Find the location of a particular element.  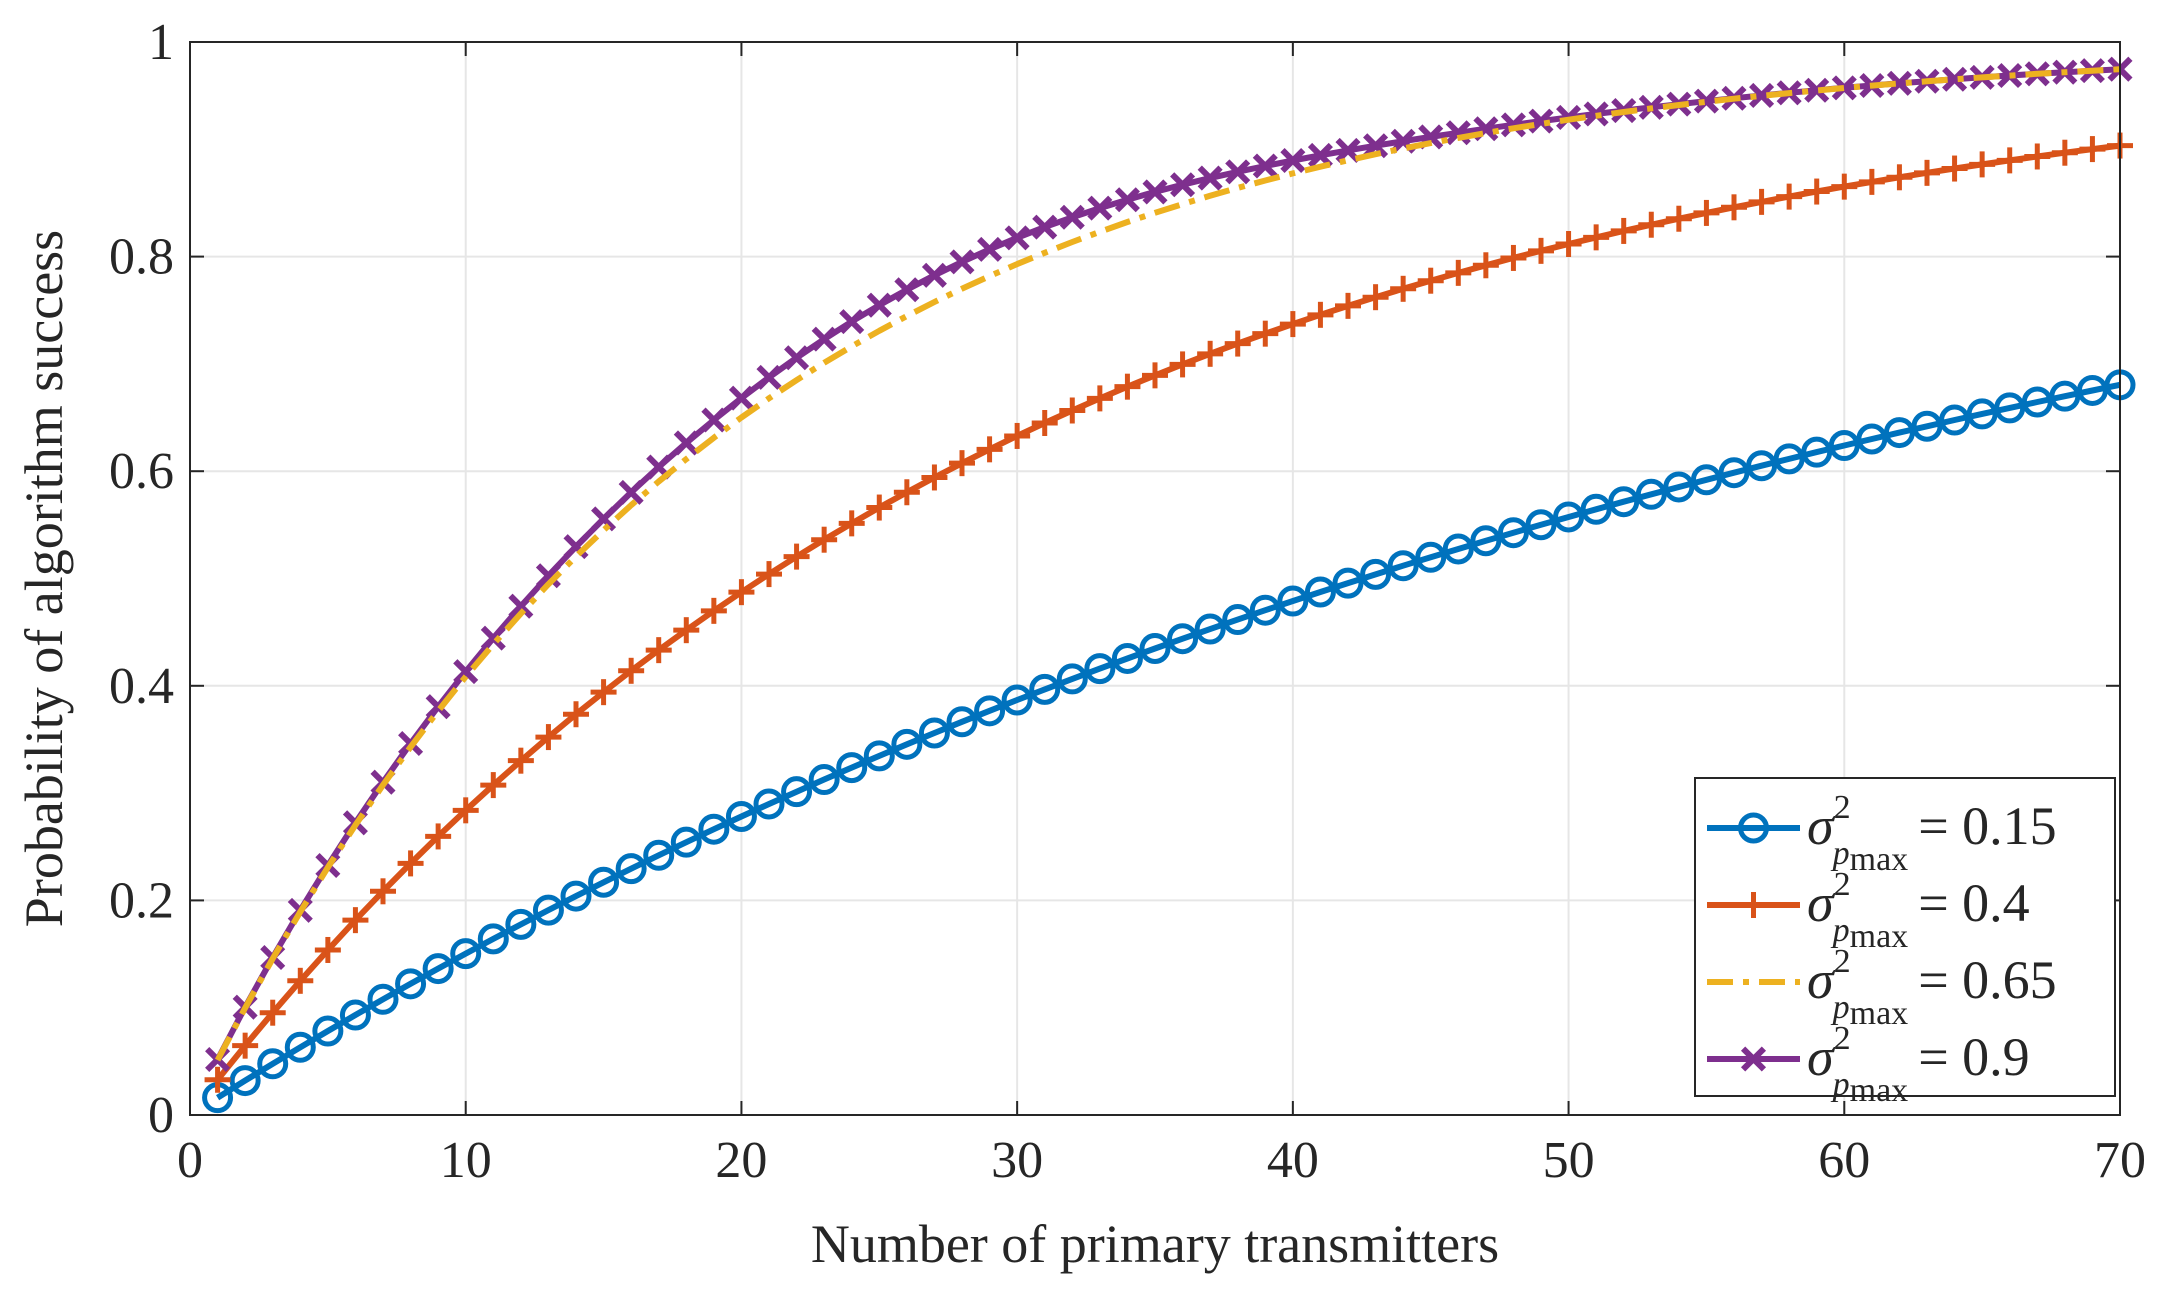

y-tick-label: 0.6 is located at coordinates (141, 471).